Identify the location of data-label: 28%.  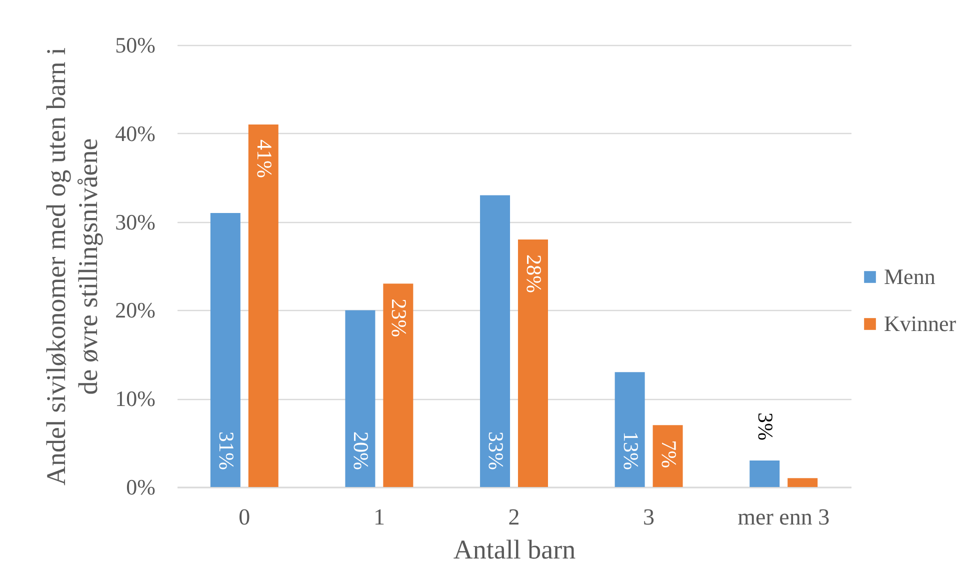
(534, 273).